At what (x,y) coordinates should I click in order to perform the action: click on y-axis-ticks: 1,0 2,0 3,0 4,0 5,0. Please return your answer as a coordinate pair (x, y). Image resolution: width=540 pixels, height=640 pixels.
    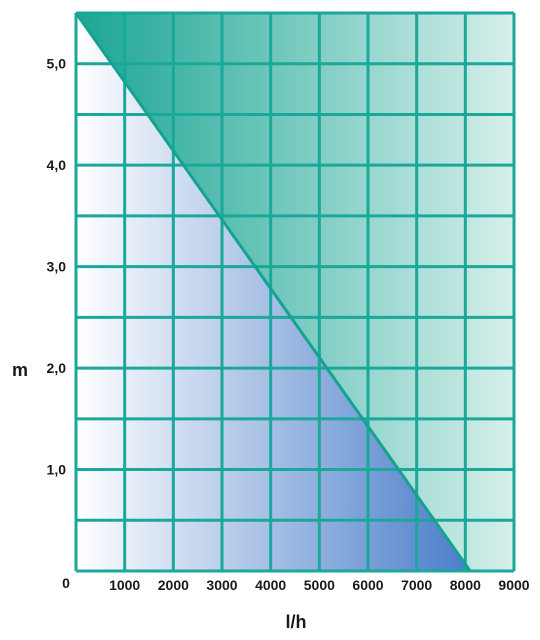
    Looking at the image, I should click on (57, 267).